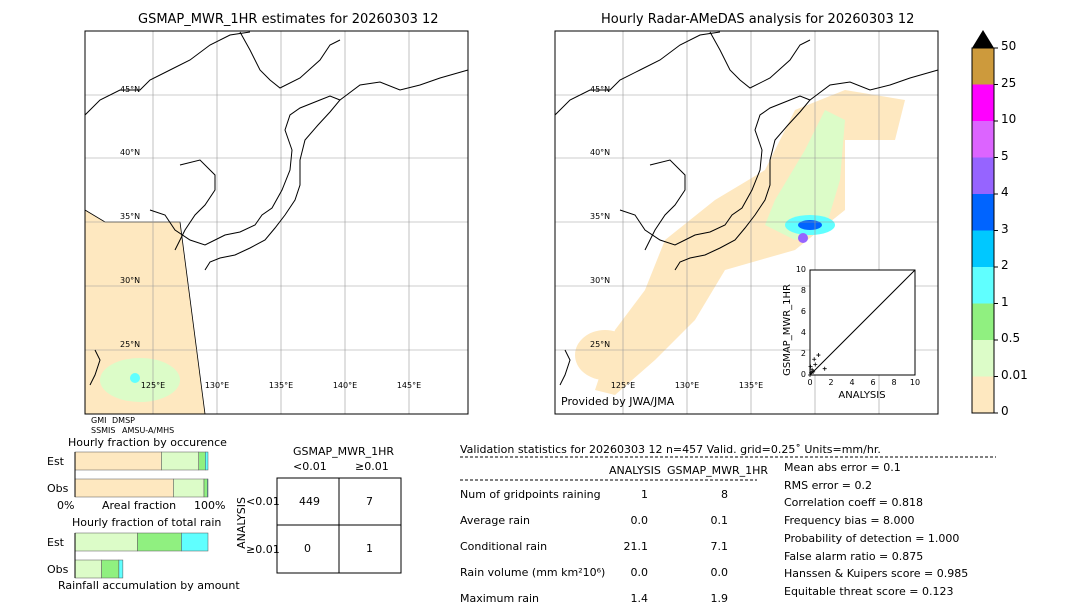  I want to click on diagonal-line, so click(862, 322).